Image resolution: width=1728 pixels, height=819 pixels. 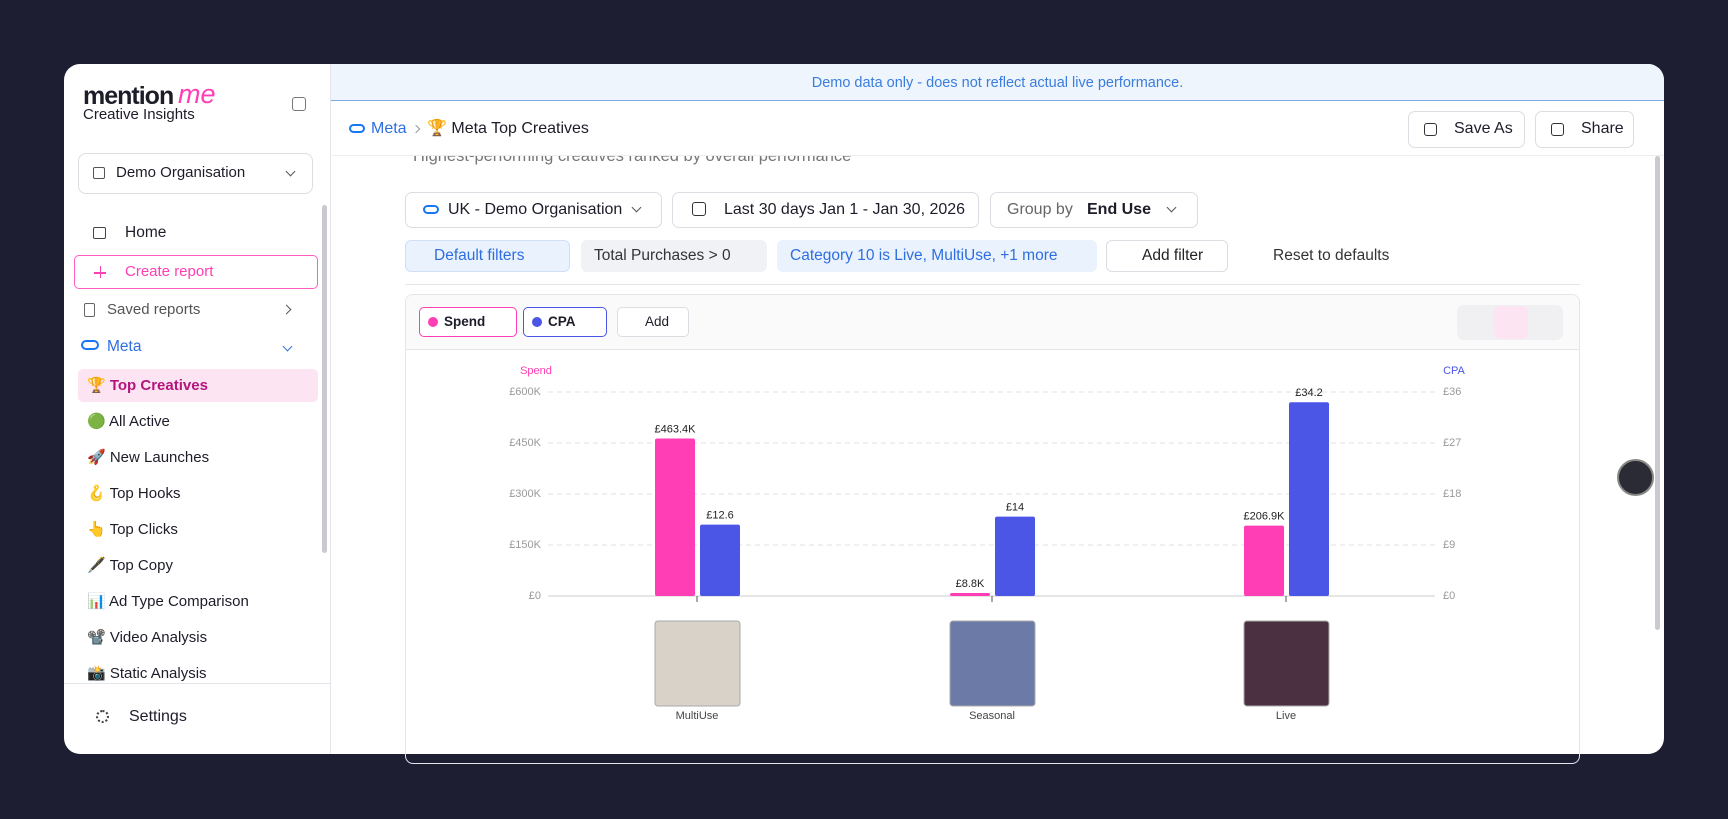 I want to click on button-label: Save As, so click(x=1483, y=128).